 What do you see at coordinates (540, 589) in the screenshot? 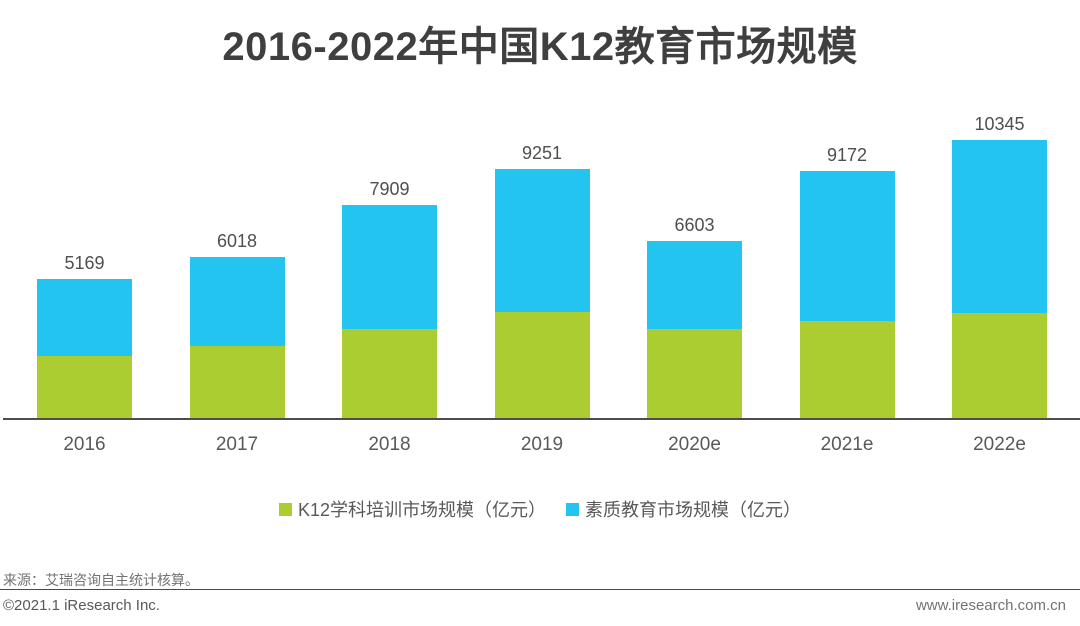
I see `footer-divider` at bounding box center [540, 589].